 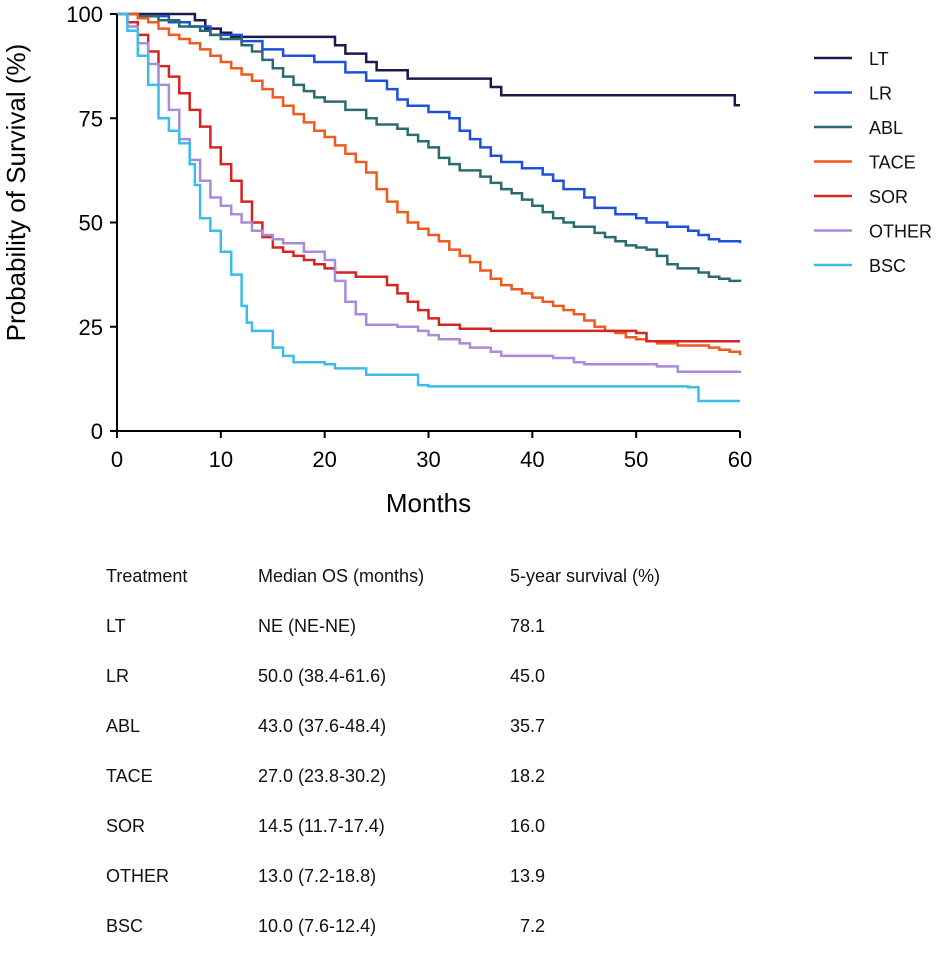 I want to click on y-tick-label: 0, so click(x=97, y=431).